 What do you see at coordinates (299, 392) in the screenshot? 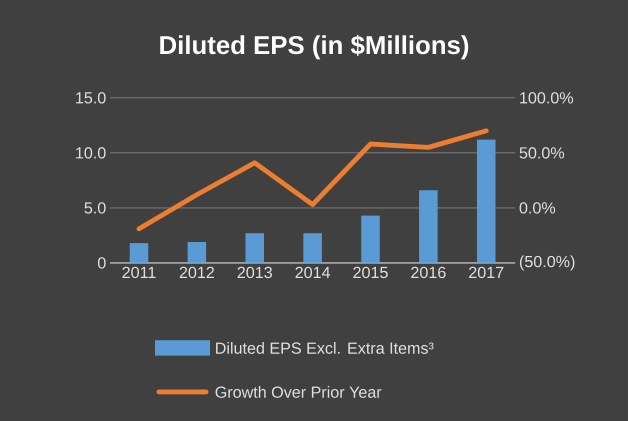
I see `legend-label: Growth Over Prior Year` at bounding box center [299, 392].